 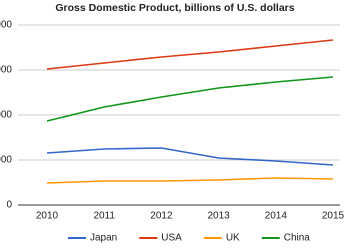 I want to click on legend-label: USA, so click(x=171, y=238).